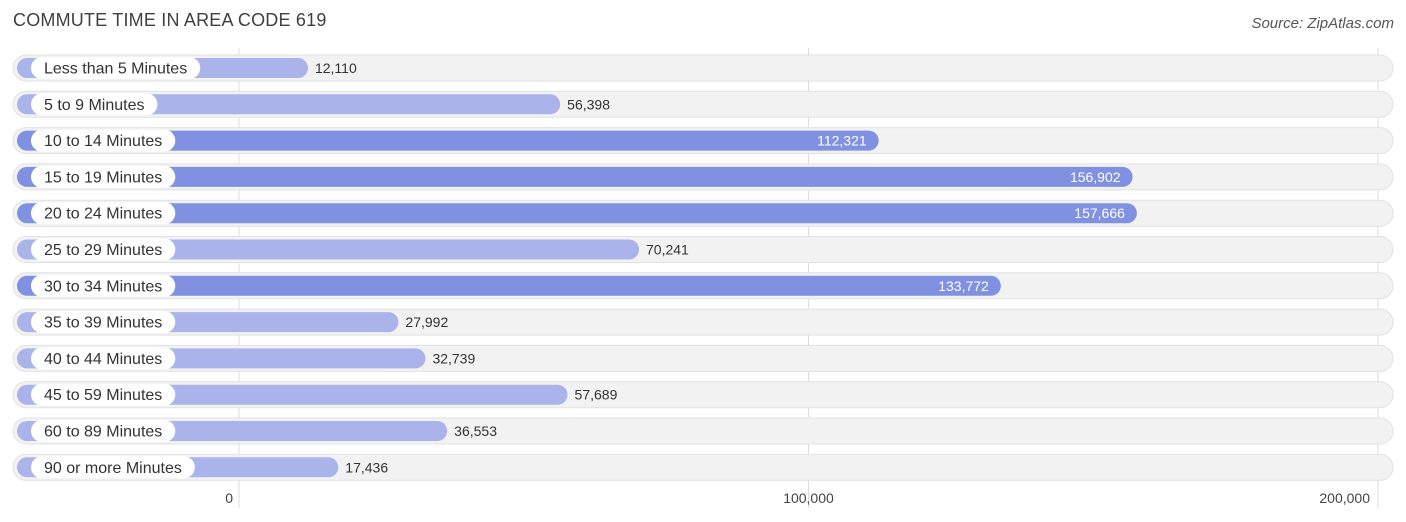  I want to click on bar-row: 10 to 14 Minutes 112,321, so click(703, 141).